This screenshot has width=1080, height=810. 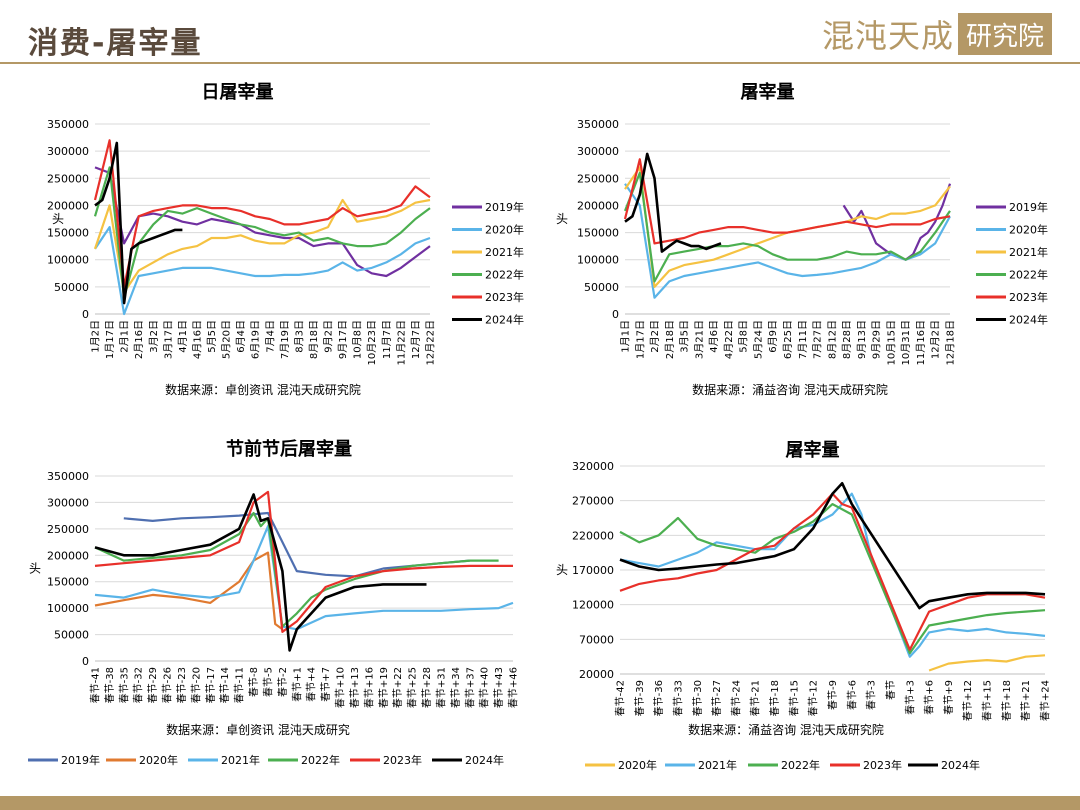 What do you see at coordinates (314, 339) in the screenshot?
I see `x-tick-label: 8月18日` at bounding box center [314, 339].